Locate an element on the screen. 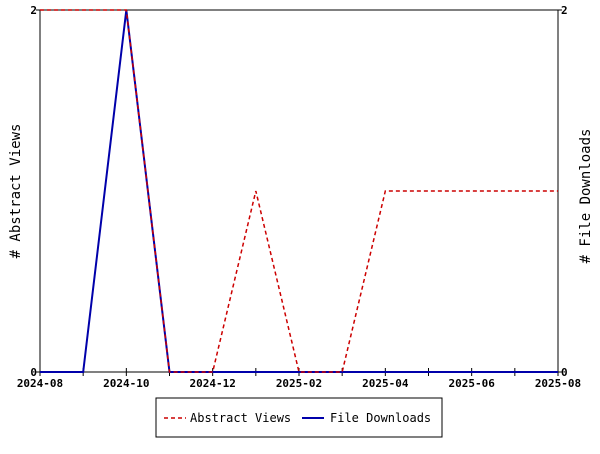 This screenshot has height=454, width=600. x-tick-label: 2024-12 is located at coordinates (212, 383).